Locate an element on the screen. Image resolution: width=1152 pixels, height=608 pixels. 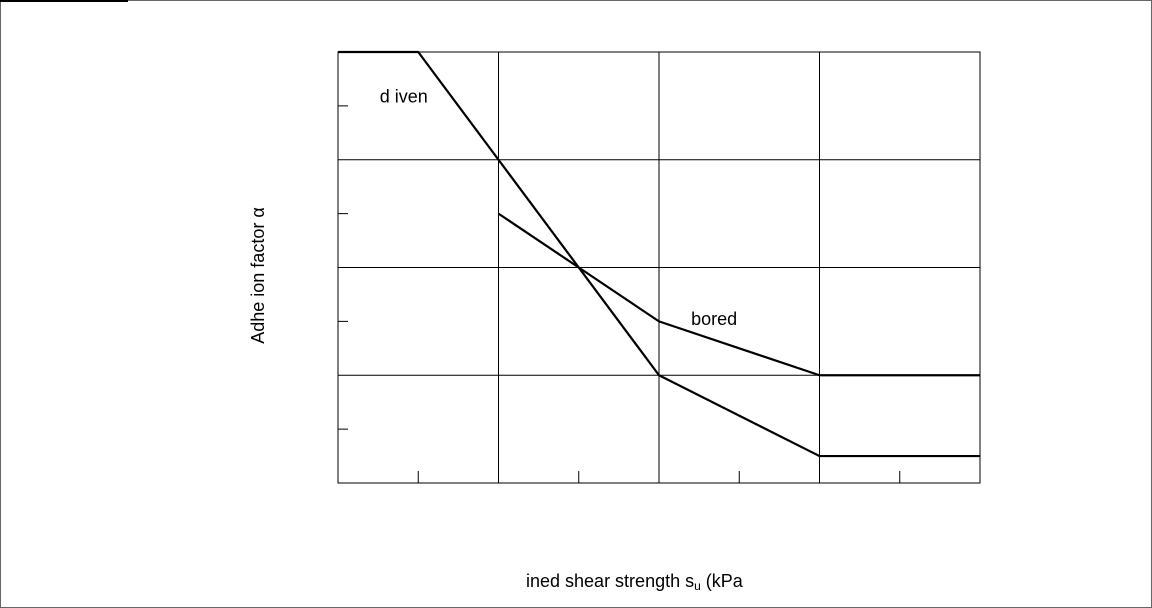
x-axis-label-subscript: u is located at coordinates (697, 586).